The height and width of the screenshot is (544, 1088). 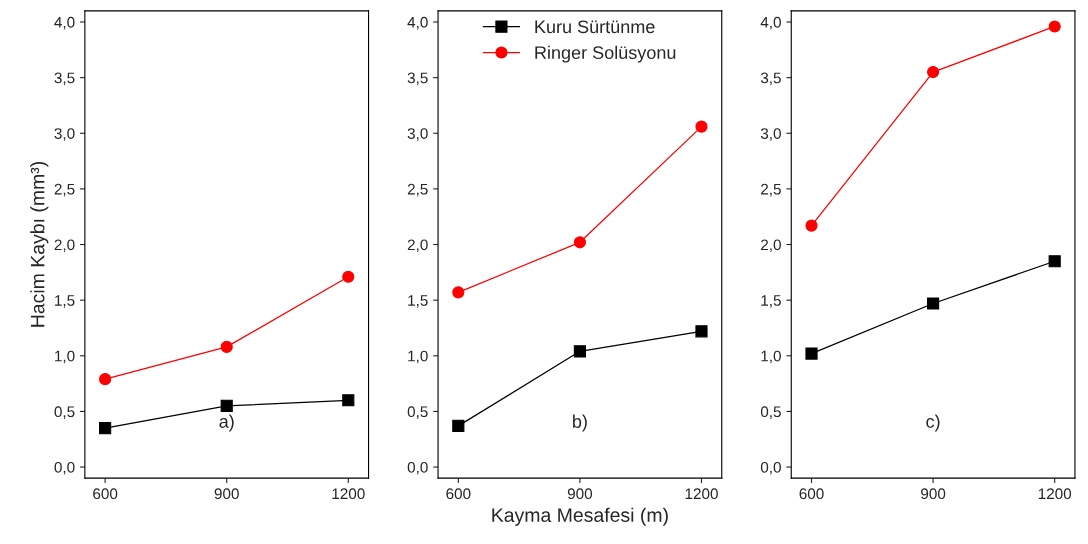 What do you see at coordinates (39, 244) in the screenshot?
I see `y-axis-title: Hacim Kaybı (mm³)` at bounding box center [39, 244].